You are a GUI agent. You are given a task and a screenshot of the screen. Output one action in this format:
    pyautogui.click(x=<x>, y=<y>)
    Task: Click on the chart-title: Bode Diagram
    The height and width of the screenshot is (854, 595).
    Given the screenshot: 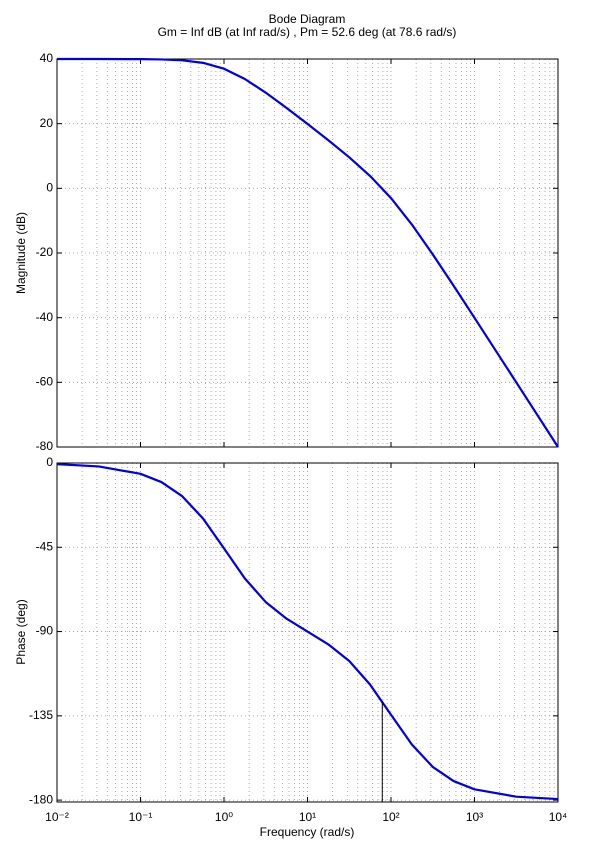 What is the action you would take?
    pyautogui.click(x=307, y=19)
    